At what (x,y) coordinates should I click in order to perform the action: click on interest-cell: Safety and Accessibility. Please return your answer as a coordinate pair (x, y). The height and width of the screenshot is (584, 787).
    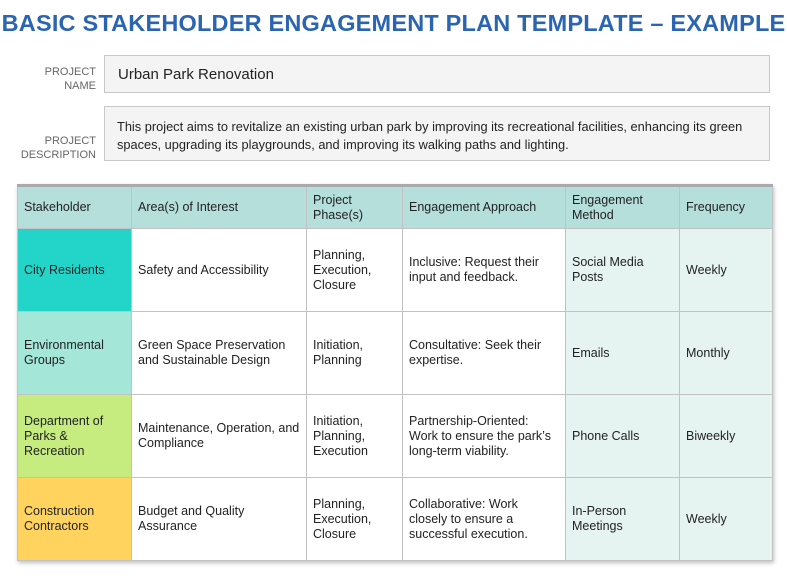
    Looking at the image, I should click on (219, 270).